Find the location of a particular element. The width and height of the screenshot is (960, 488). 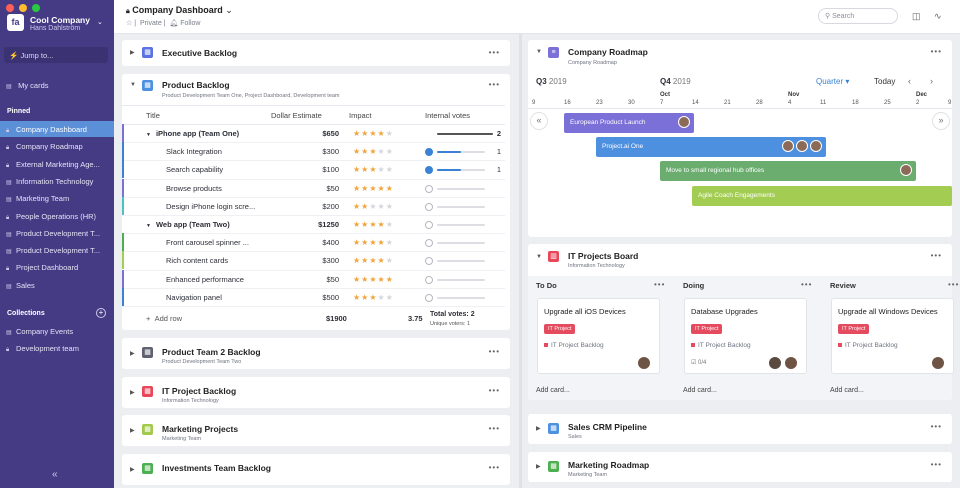

table-row: Browse products $50 ★★★★★ is located at coordinates (313, 188).